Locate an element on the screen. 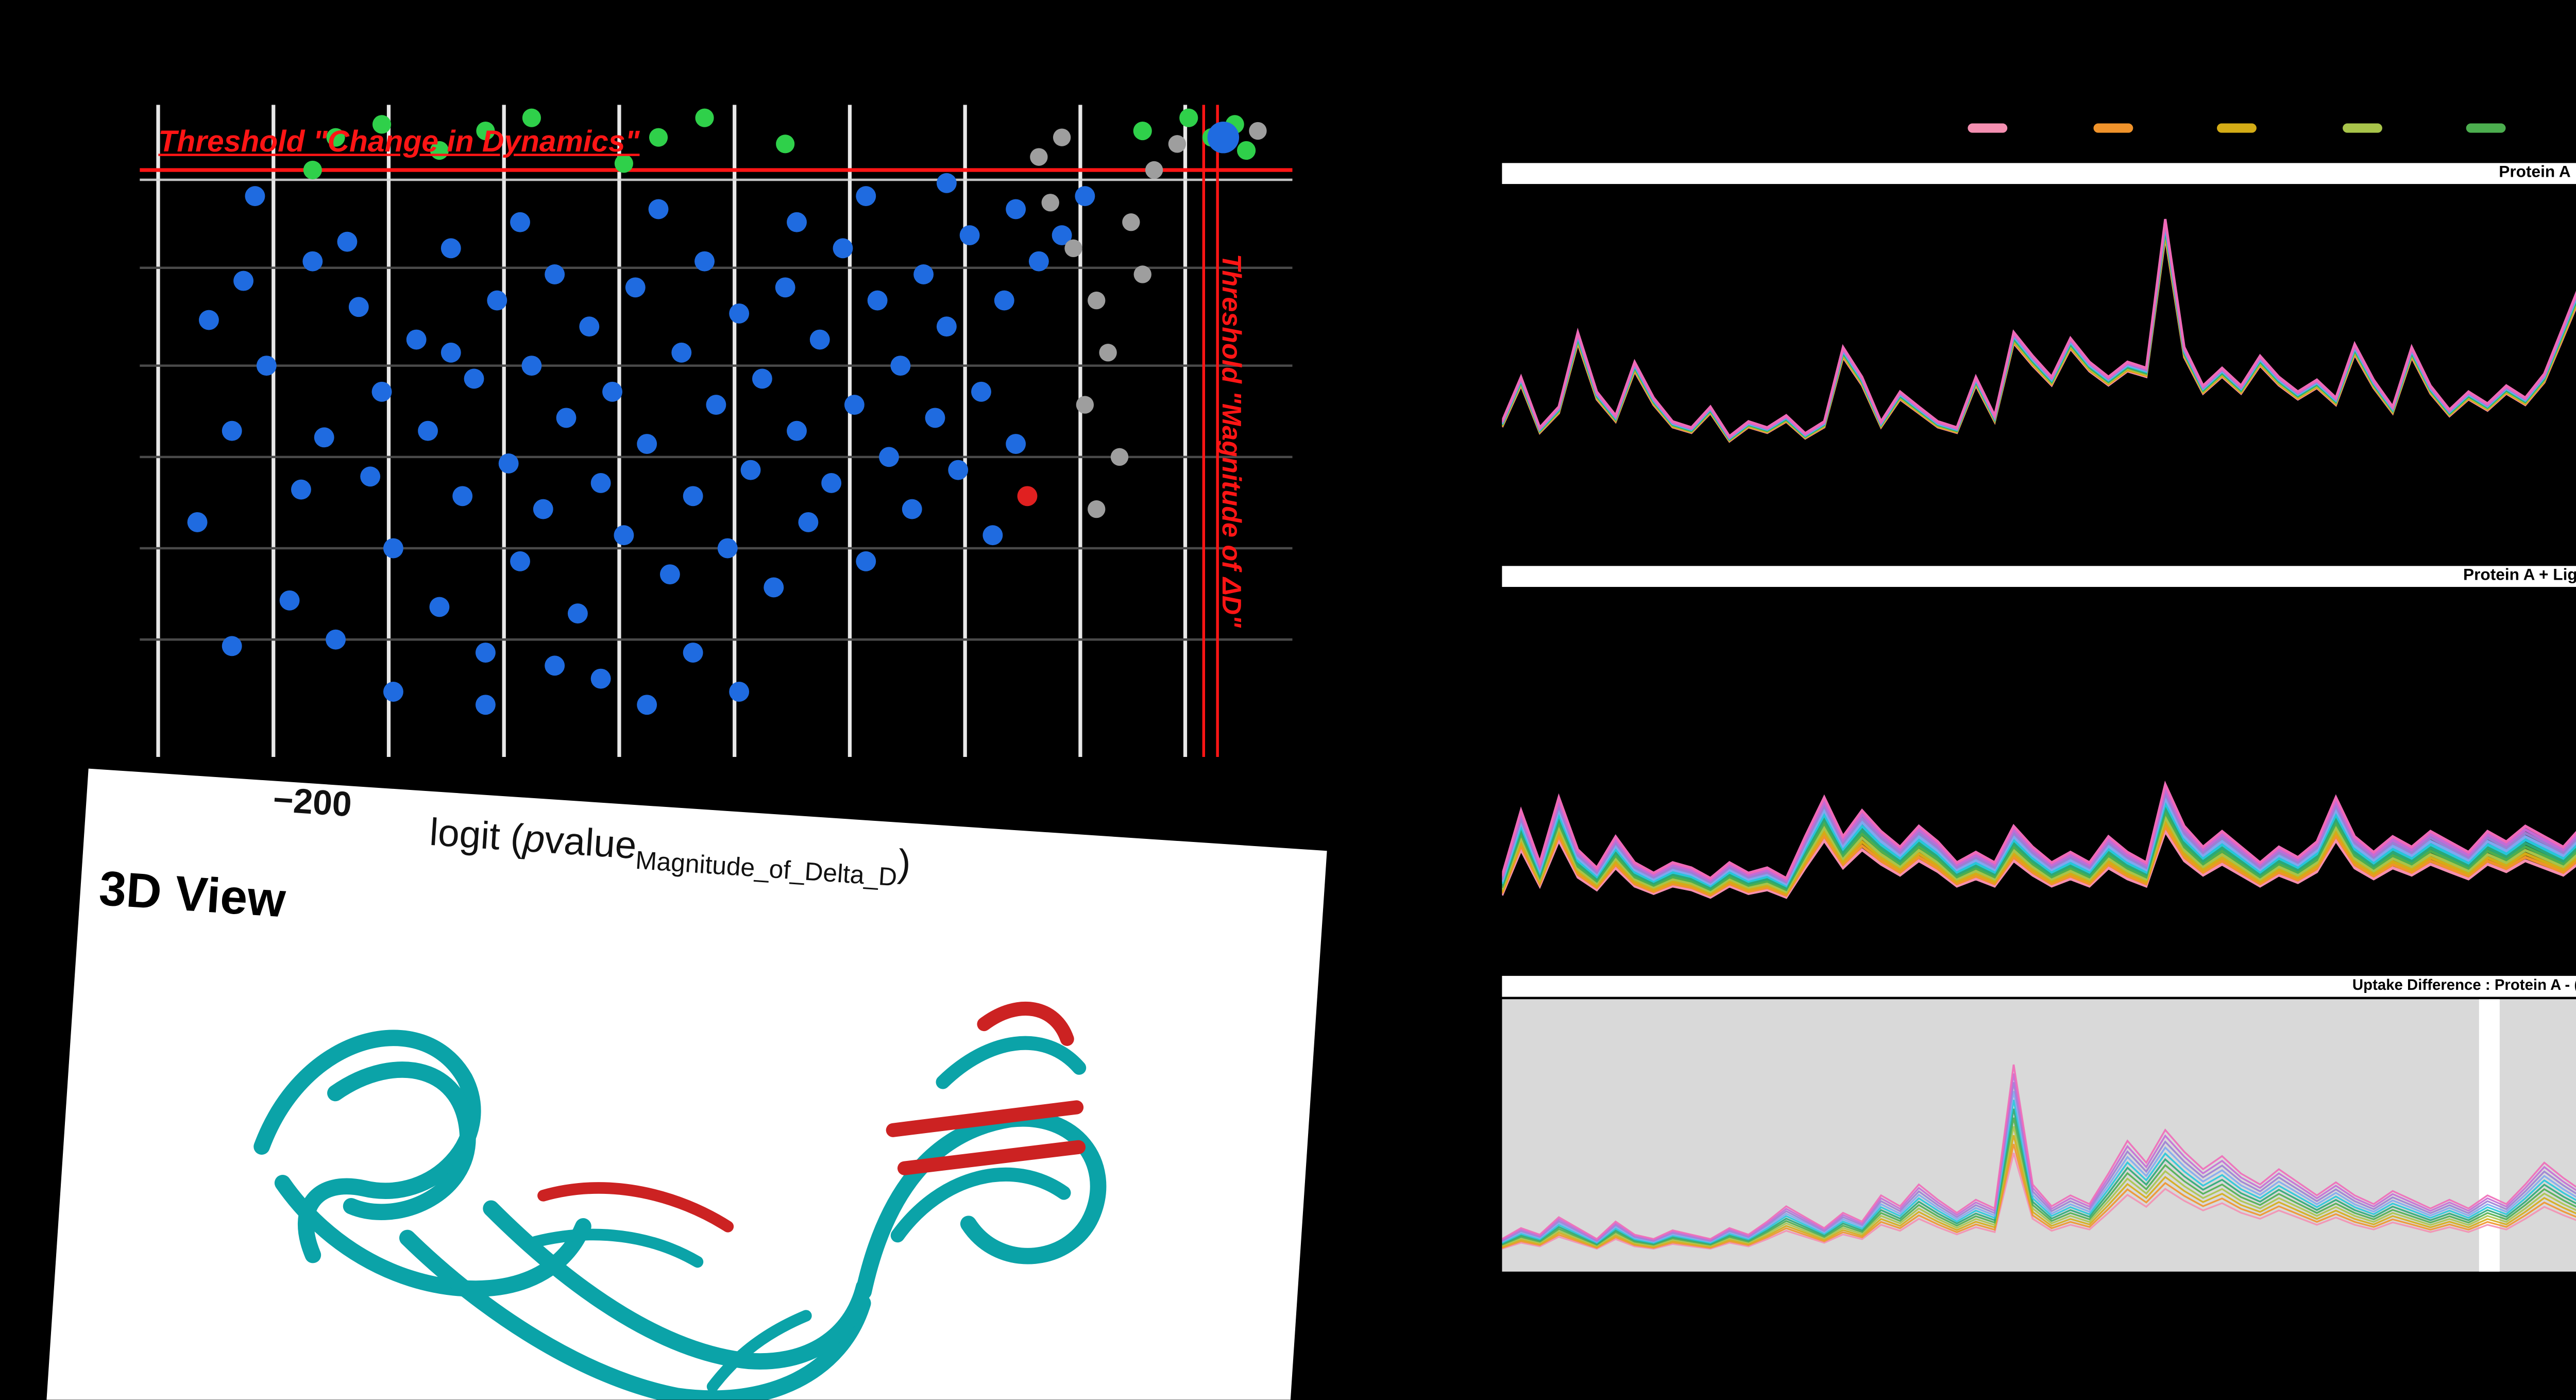  uptake-chart-protein-a is located at coordinates (2039, 365).